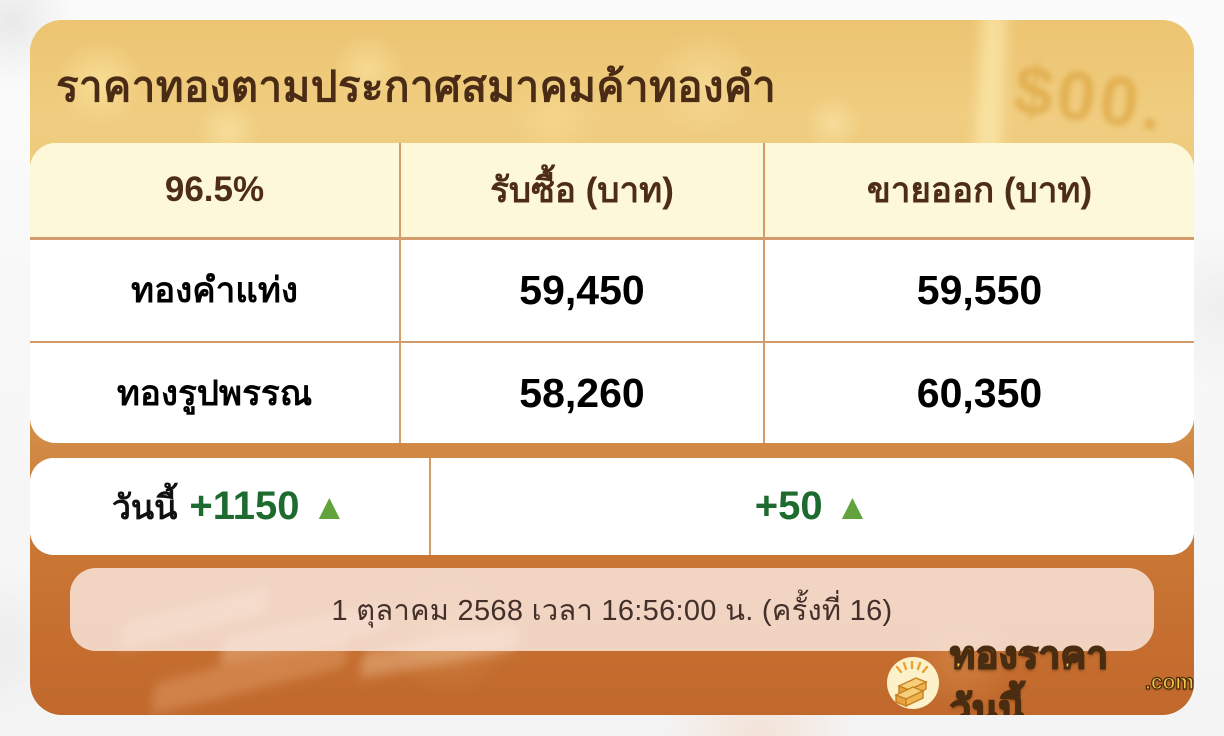 The width and height of the screenshot is (1224, 736). Describe the element at coordinates (1029, 674) in the screenshot. I see `logo-wordmark: ทองราคาวันนี้` at that location.